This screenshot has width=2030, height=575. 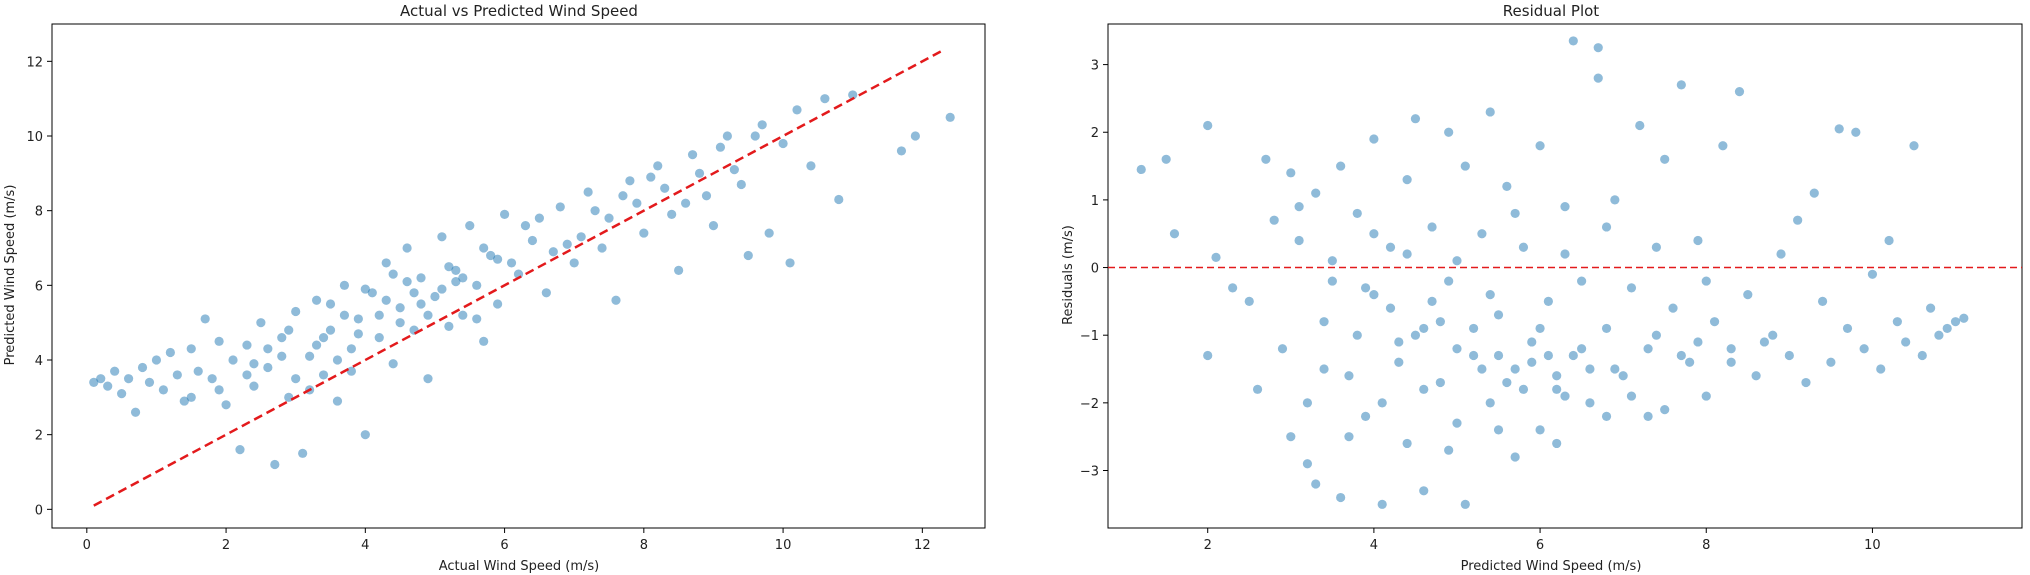 What do you see at coordinates (1374, 545) in the screenshot?
I see `x-tick-label: 4` at bounding box center [1374, 545].